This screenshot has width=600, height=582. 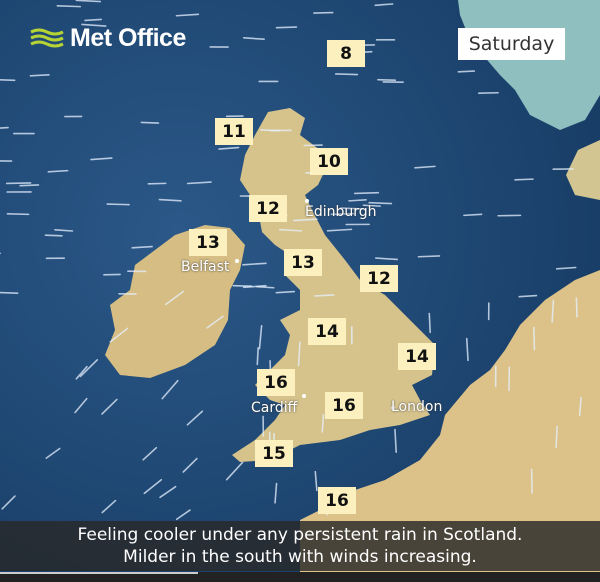 I want to click on city-label-london: London, so click(x=417, y=407).